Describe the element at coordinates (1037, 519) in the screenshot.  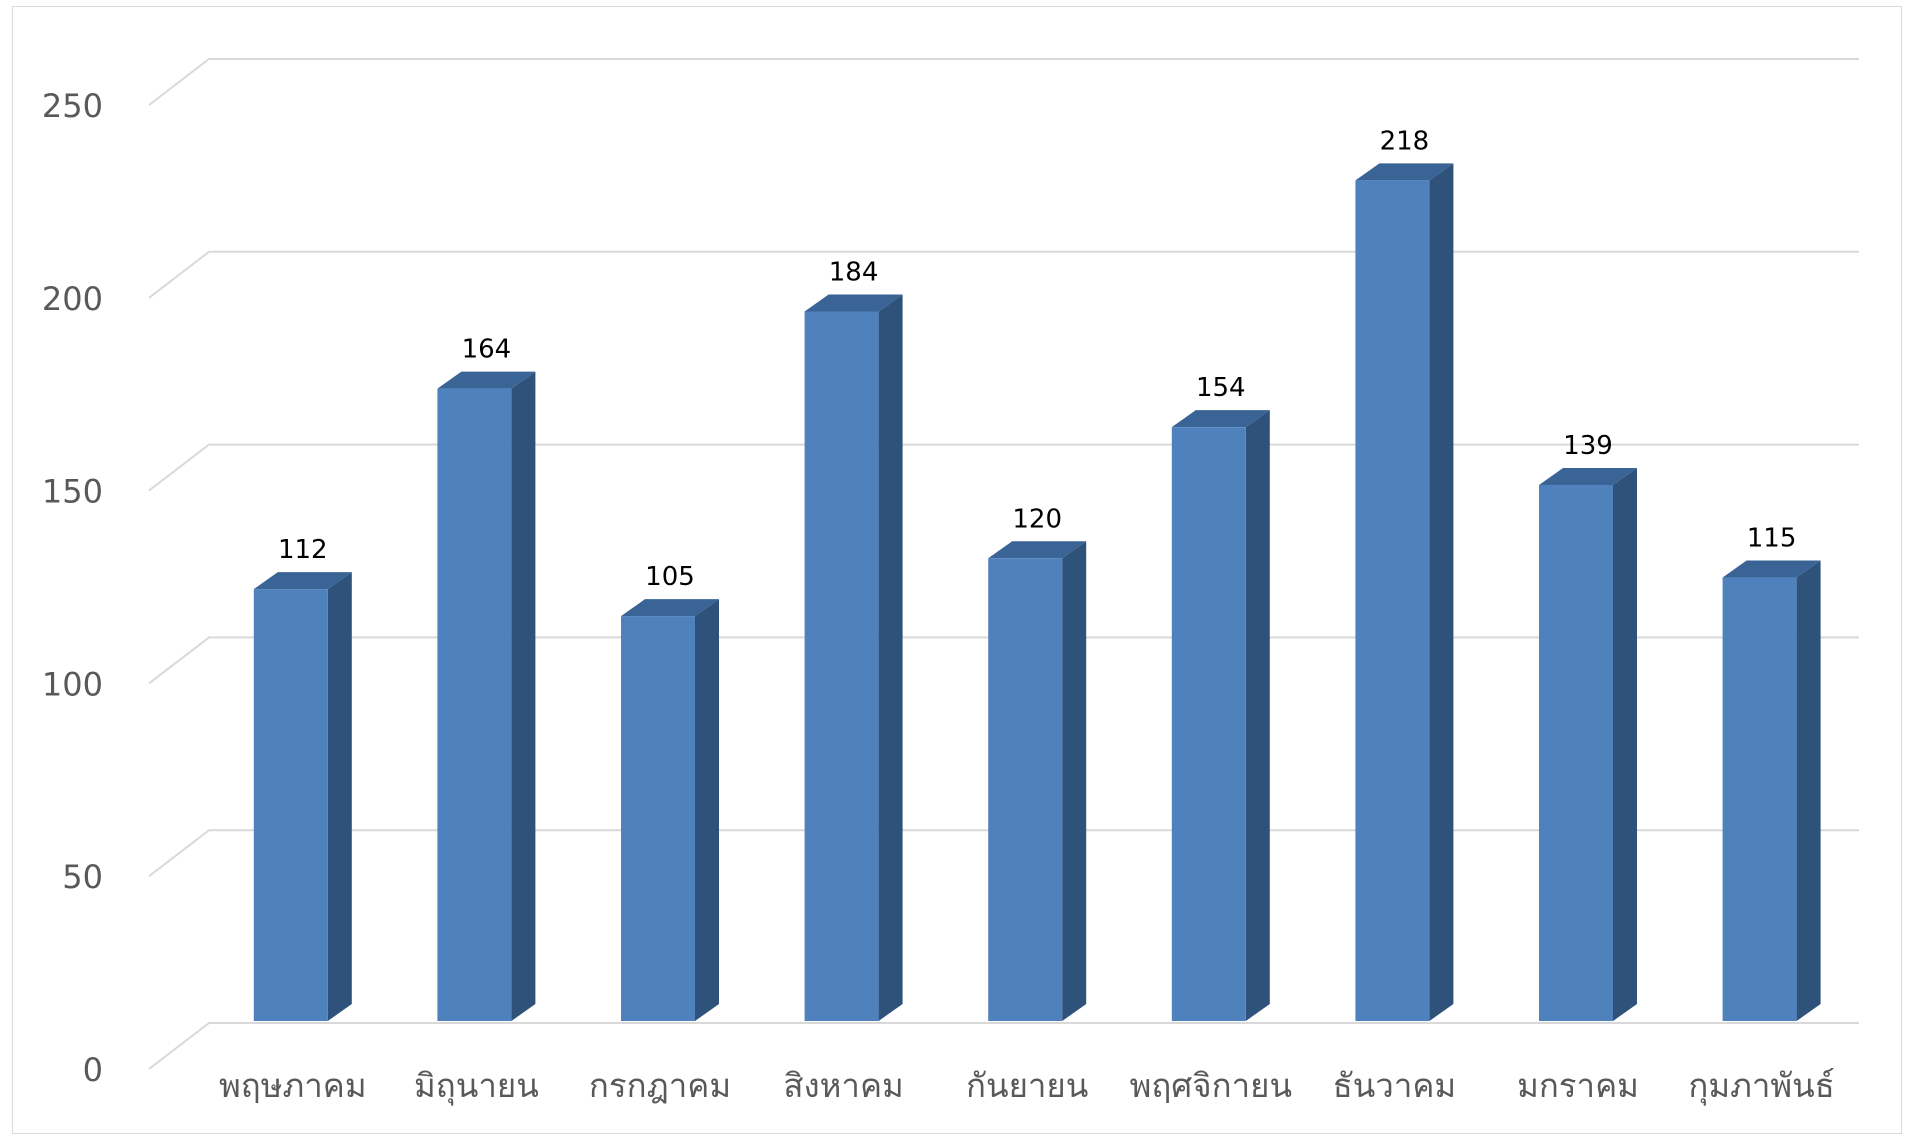
I see `data-label: 120` at that location.